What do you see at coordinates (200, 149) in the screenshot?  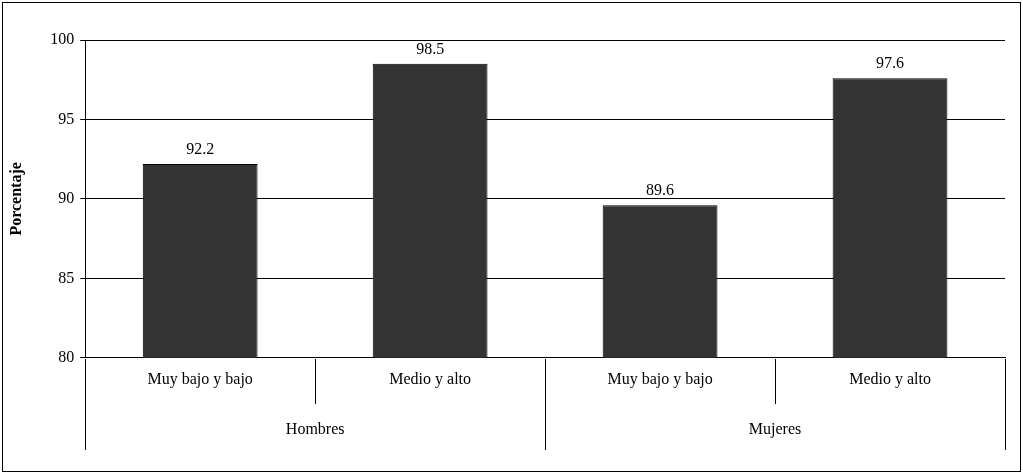 I see `data-label: 92.2` at bounding box center [200, 149].